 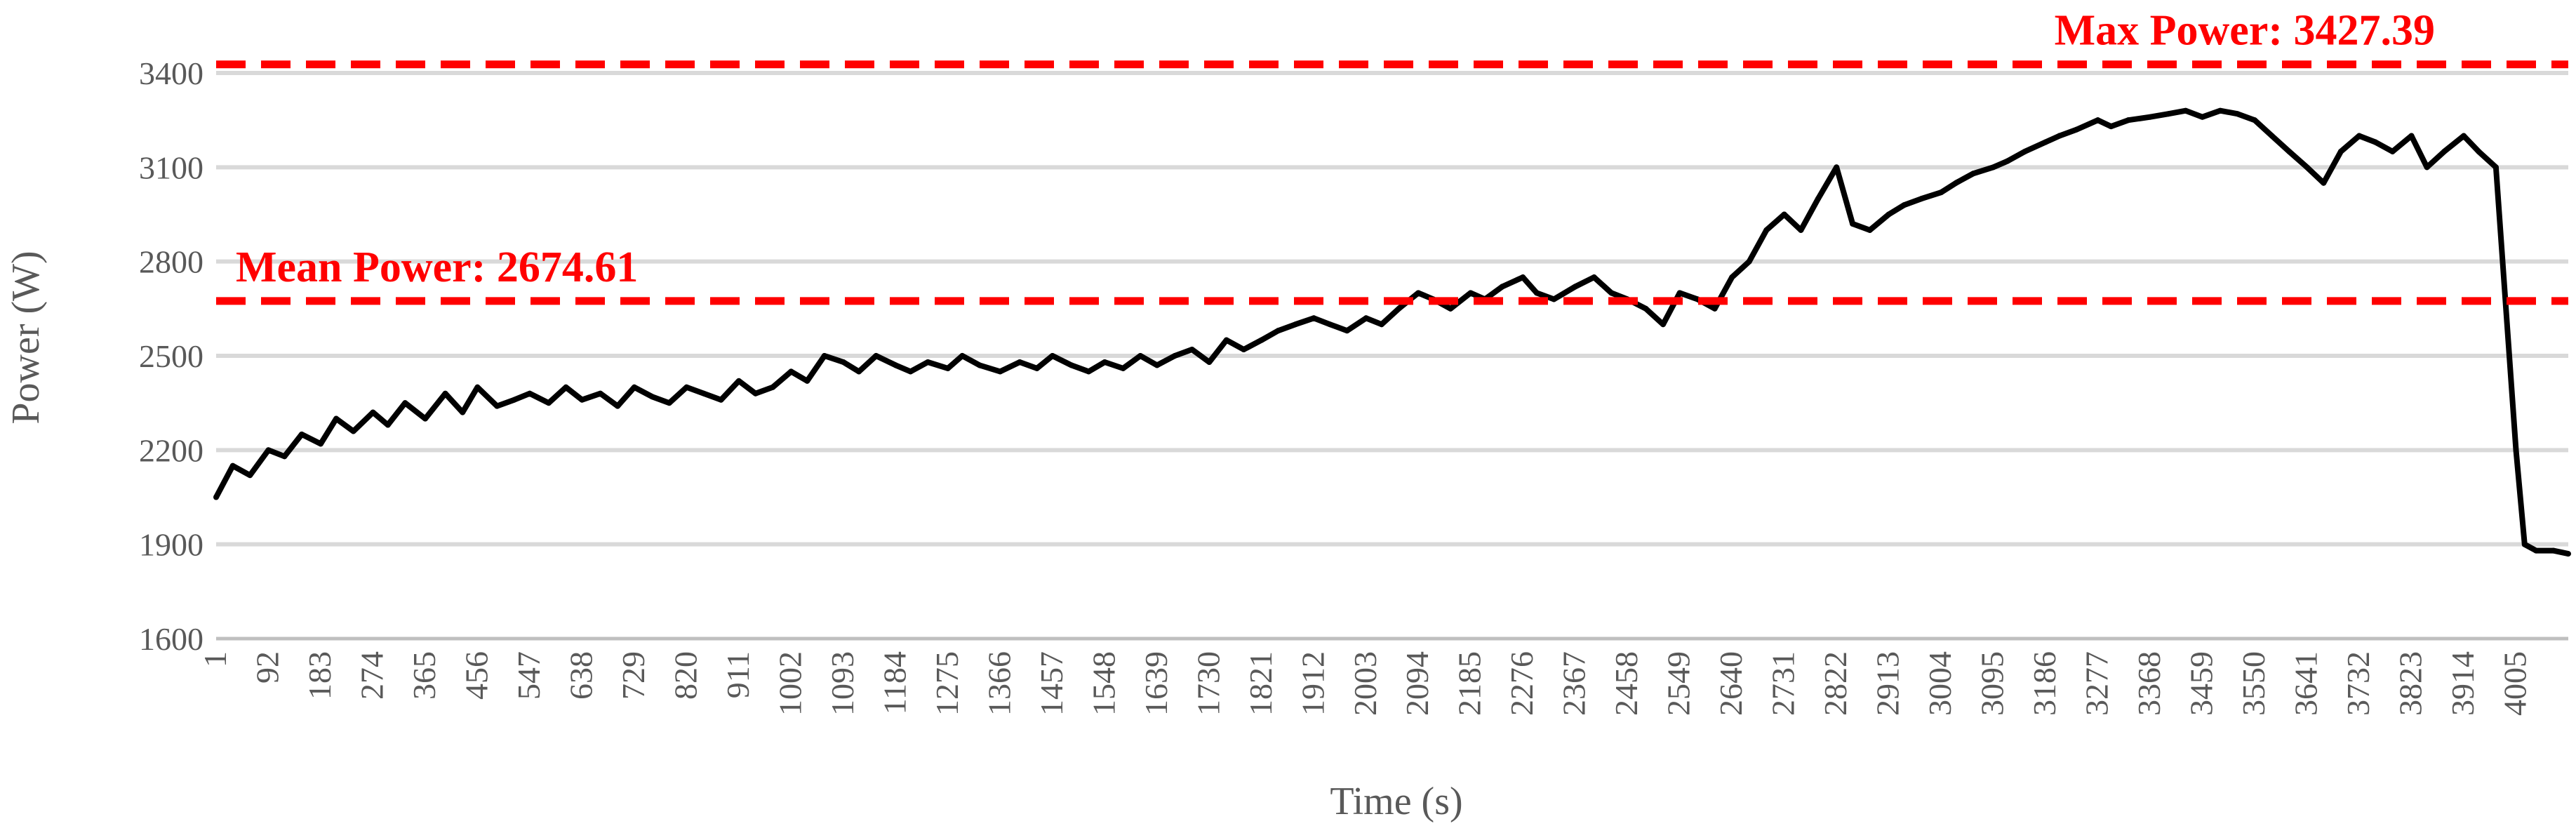 I want to click on x-tick-label: 2094, so click(x=1417, y=683).